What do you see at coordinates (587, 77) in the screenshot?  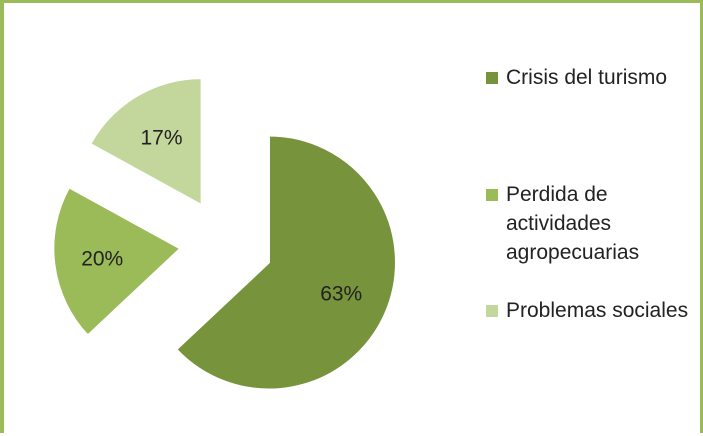 I see `legend-label: Crisis del turismo` at bounding box center [587, 77].